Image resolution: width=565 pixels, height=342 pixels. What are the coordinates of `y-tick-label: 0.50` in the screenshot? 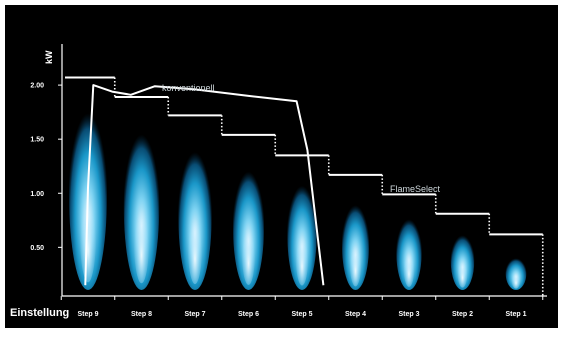 It's located at (37, 248).